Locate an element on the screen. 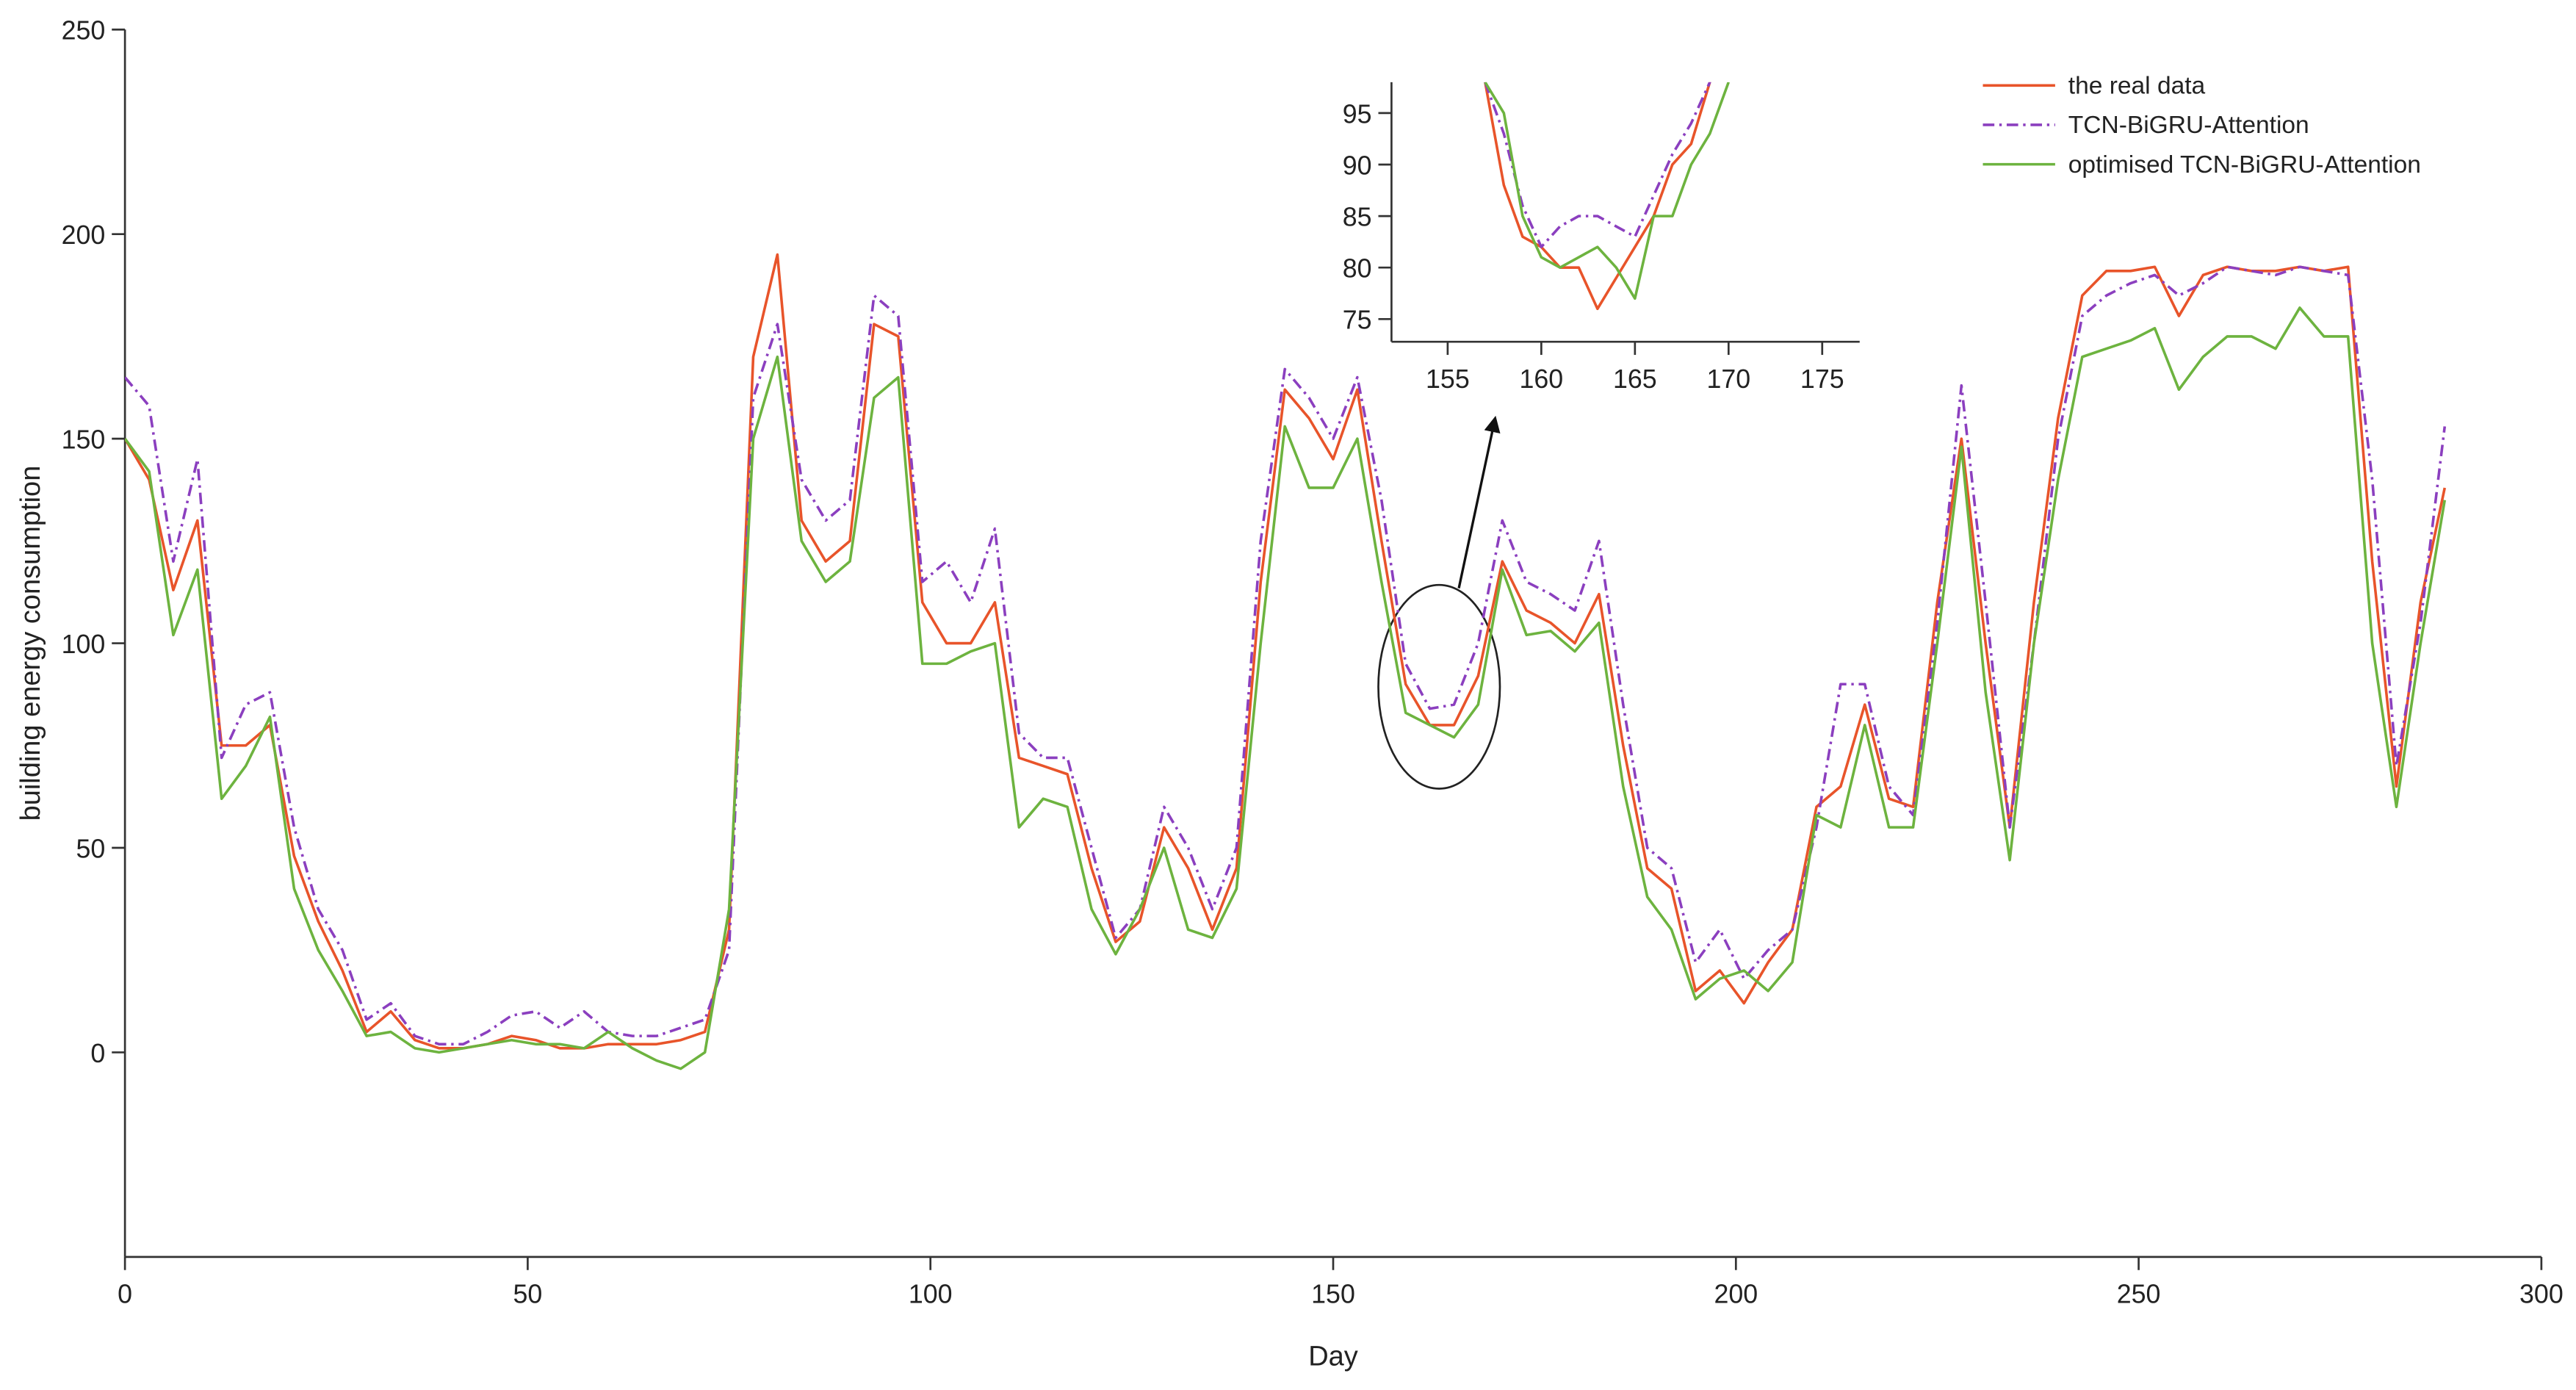 The image size is (2576, 1390). x-tick-label: 165 is located at coordinates (1635, 379).